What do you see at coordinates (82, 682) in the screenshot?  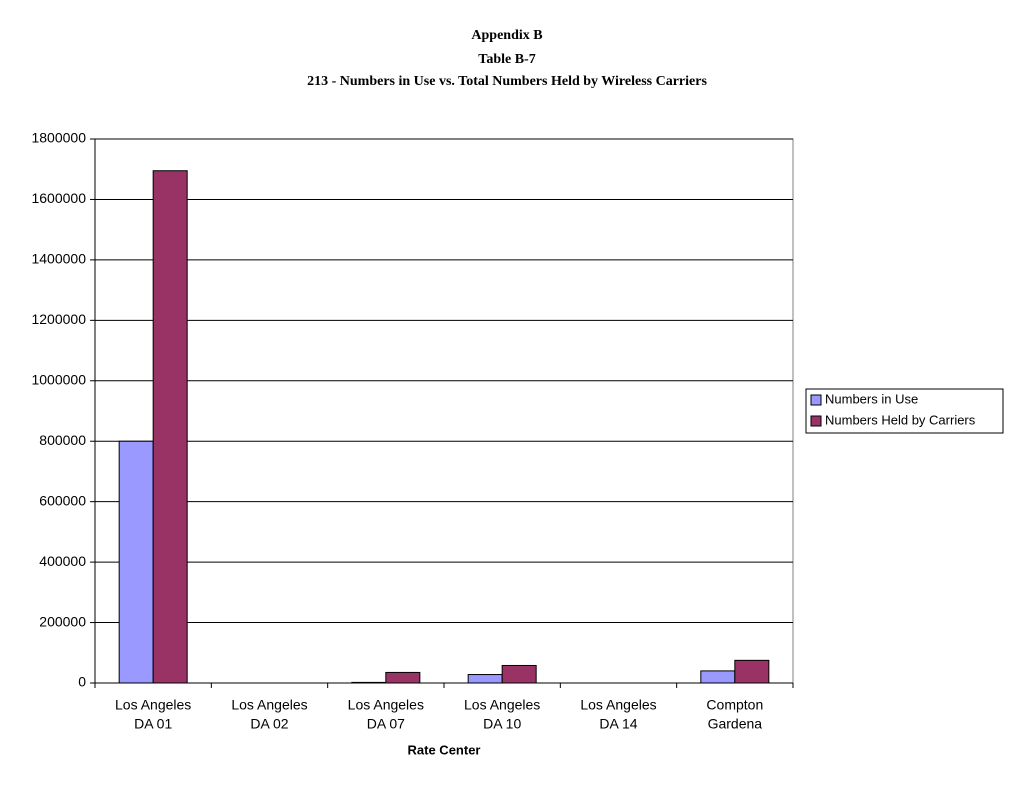 I see `y-tick-label: 0` at bounding box center [82, 682].